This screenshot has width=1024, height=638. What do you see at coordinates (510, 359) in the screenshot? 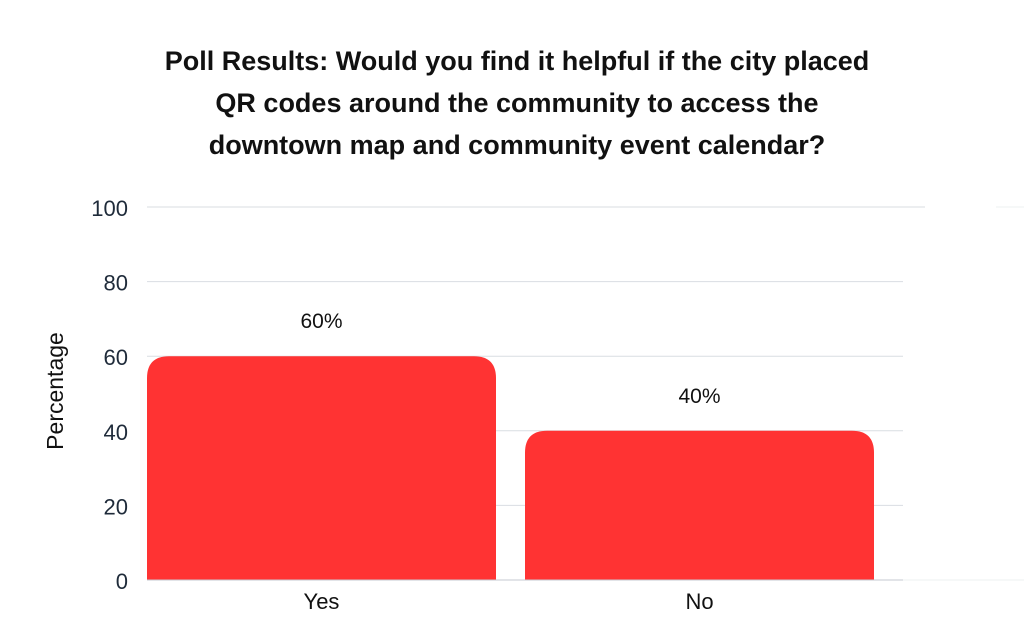
I see `data-labels: 60% 40%` at bounding box center [510, 359].